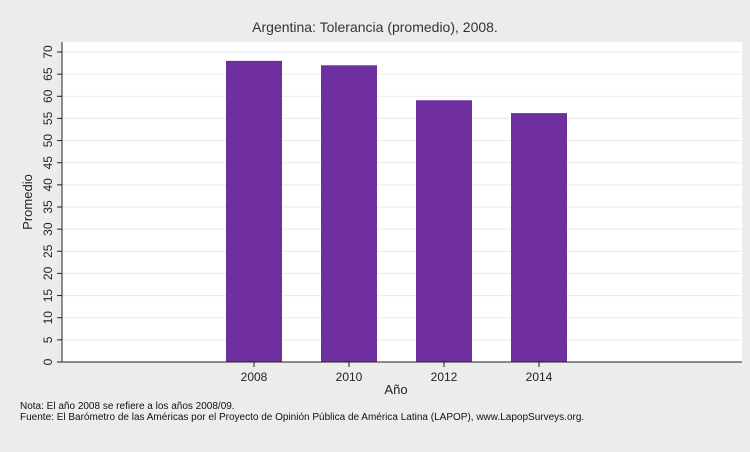 This screenshot has height=452, width=750. Describe the element at coordinates (48, 361) in the screenshot. I see `y-tick-label: 0` at that location.